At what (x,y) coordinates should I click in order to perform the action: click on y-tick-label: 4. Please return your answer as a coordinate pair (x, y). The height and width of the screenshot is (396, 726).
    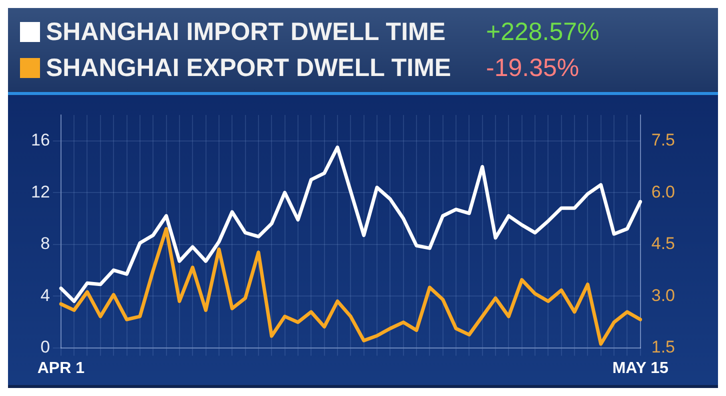
    Looking at the image, I should click on (45, 295).